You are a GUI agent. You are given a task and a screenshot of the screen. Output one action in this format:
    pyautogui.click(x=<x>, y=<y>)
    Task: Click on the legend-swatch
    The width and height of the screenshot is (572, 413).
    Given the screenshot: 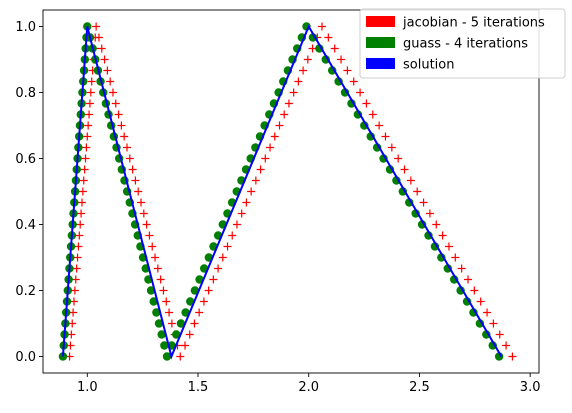 What is the action you would take?
    pyautogui.click(x=380, y=63)
    